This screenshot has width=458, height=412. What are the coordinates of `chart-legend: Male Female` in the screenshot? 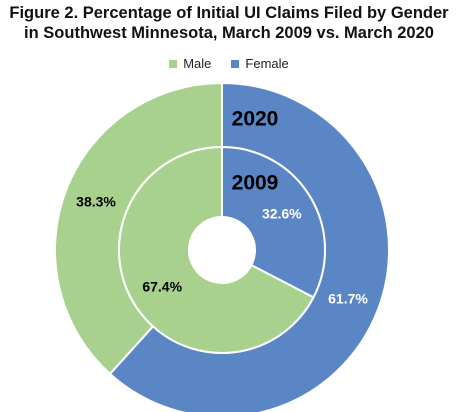 It's located at (229, 63).